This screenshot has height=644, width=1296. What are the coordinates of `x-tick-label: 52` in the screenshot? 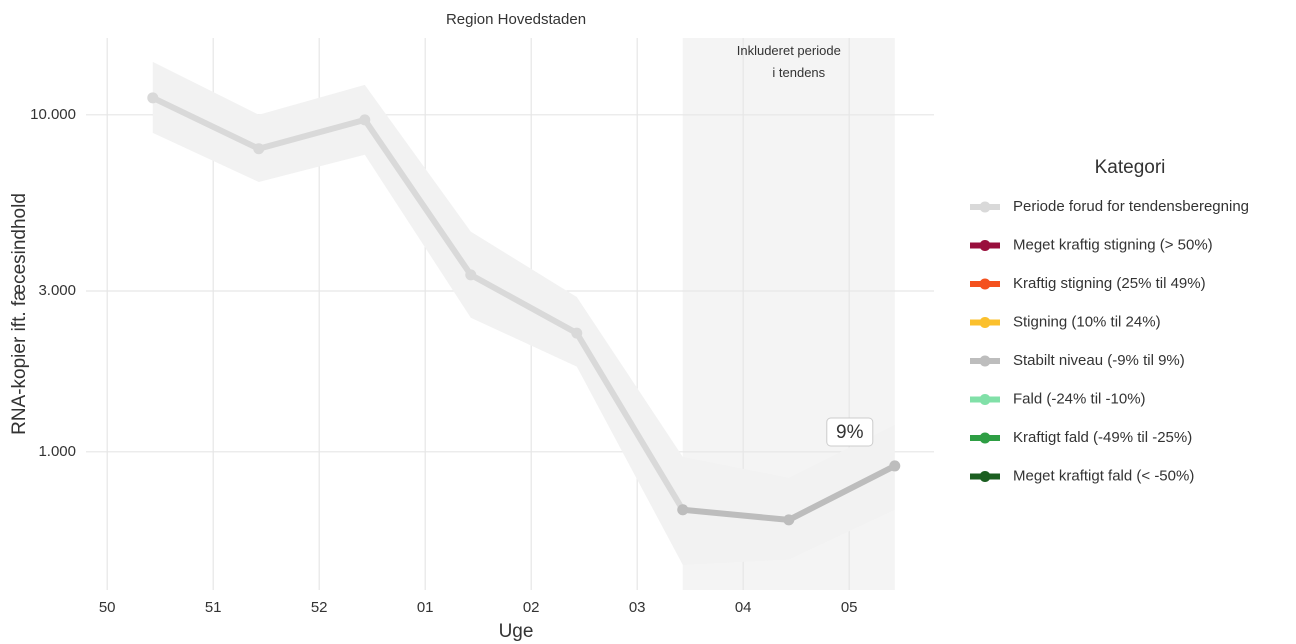 It's located at (319, 607).